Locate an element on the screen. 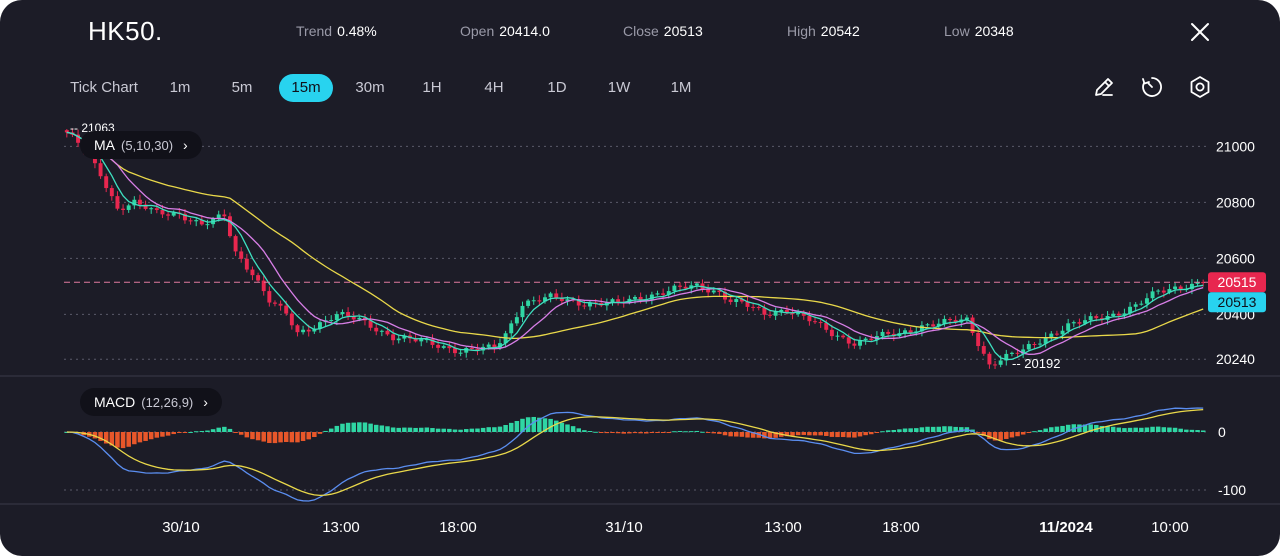 The width and height of the screenshot is (1280, 556). tab-5m: 5m is located at coordinates (242, 87).